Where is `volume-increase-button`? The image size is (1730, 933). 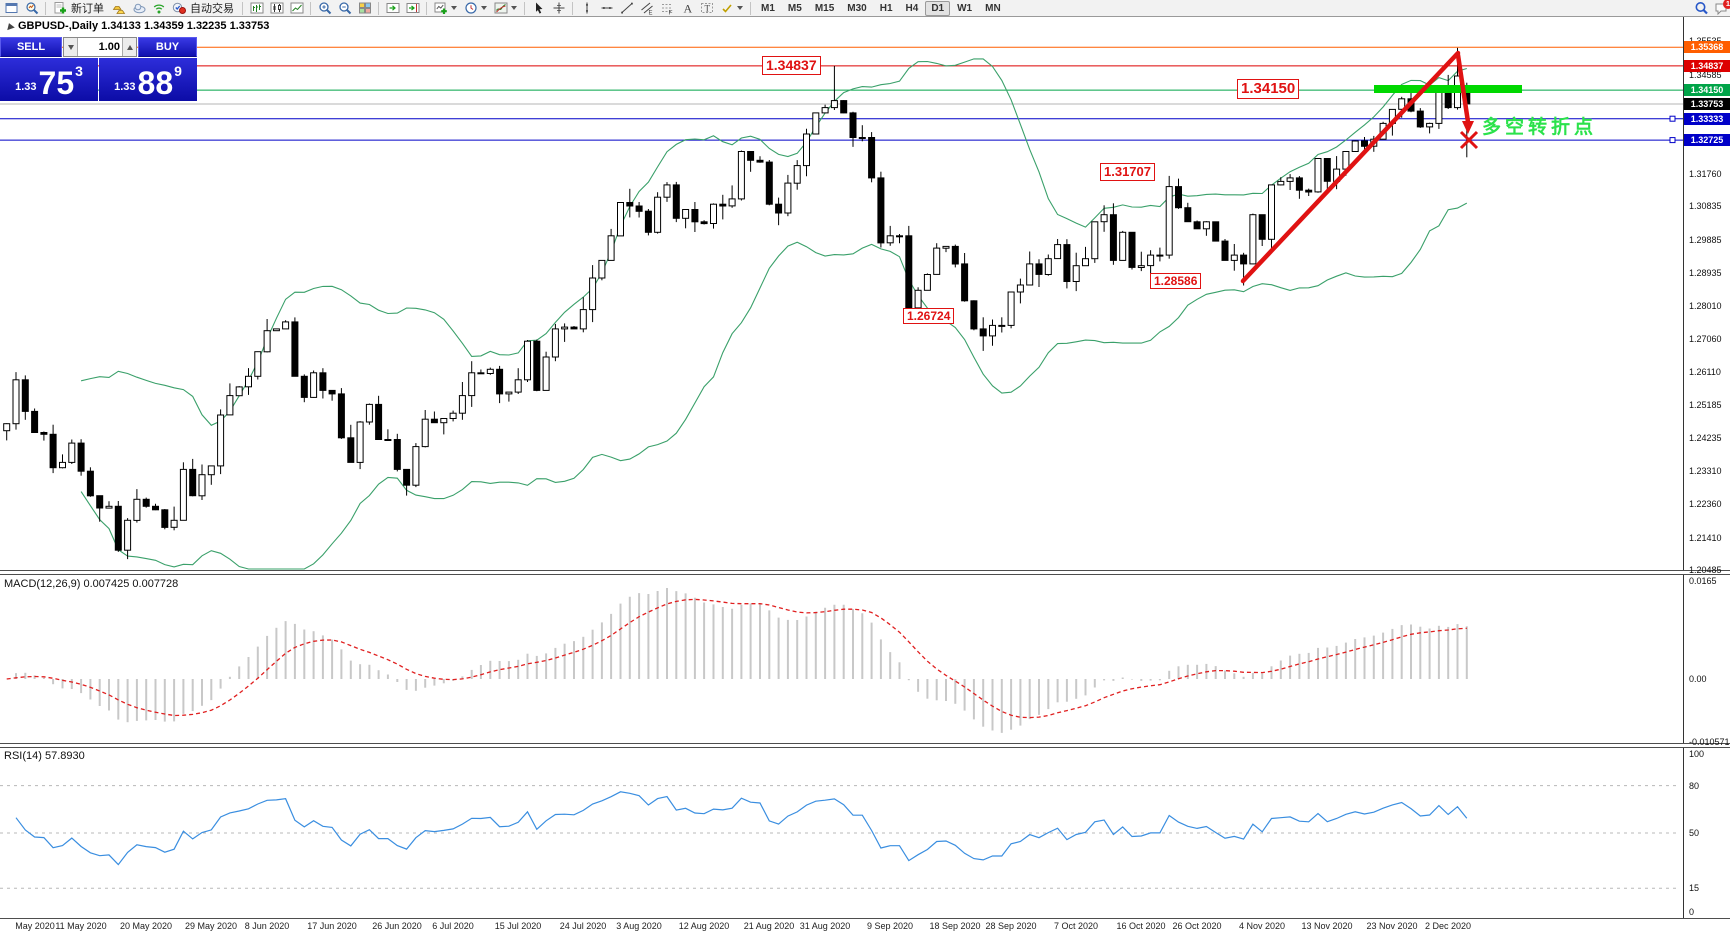
volume-increase-button is located at coordinates (129, 47).